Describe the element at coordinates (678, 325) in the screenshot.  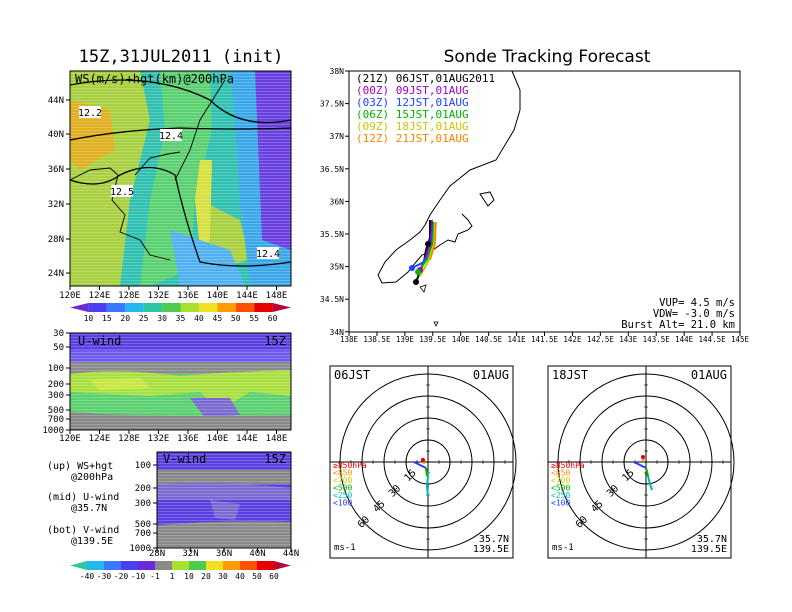
I see `track-param: Burst Alt= 21.0 km` at that location.